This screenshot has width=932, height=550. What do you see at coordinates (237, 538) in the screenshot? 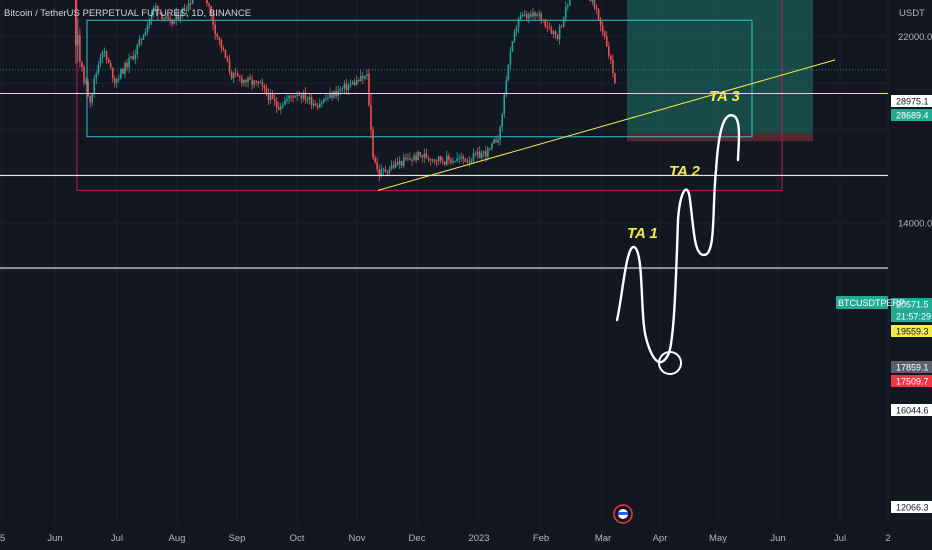
I see `x-tick-label: Sep` at bounding box center [237, 538].